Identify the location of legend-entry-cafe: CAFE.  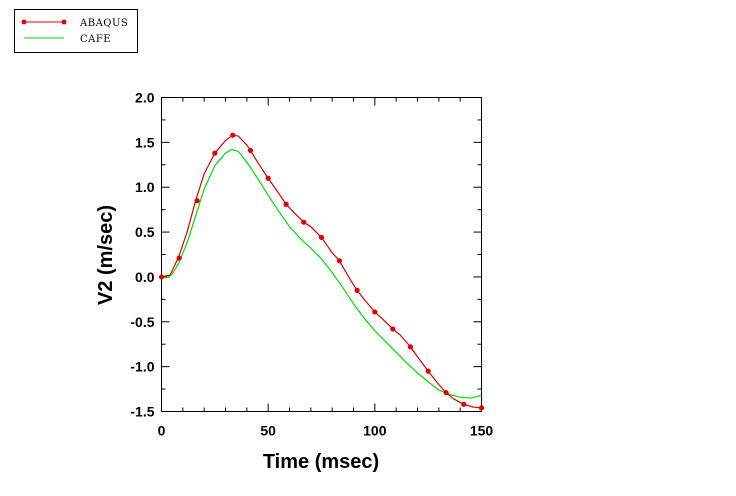
(67, 39).